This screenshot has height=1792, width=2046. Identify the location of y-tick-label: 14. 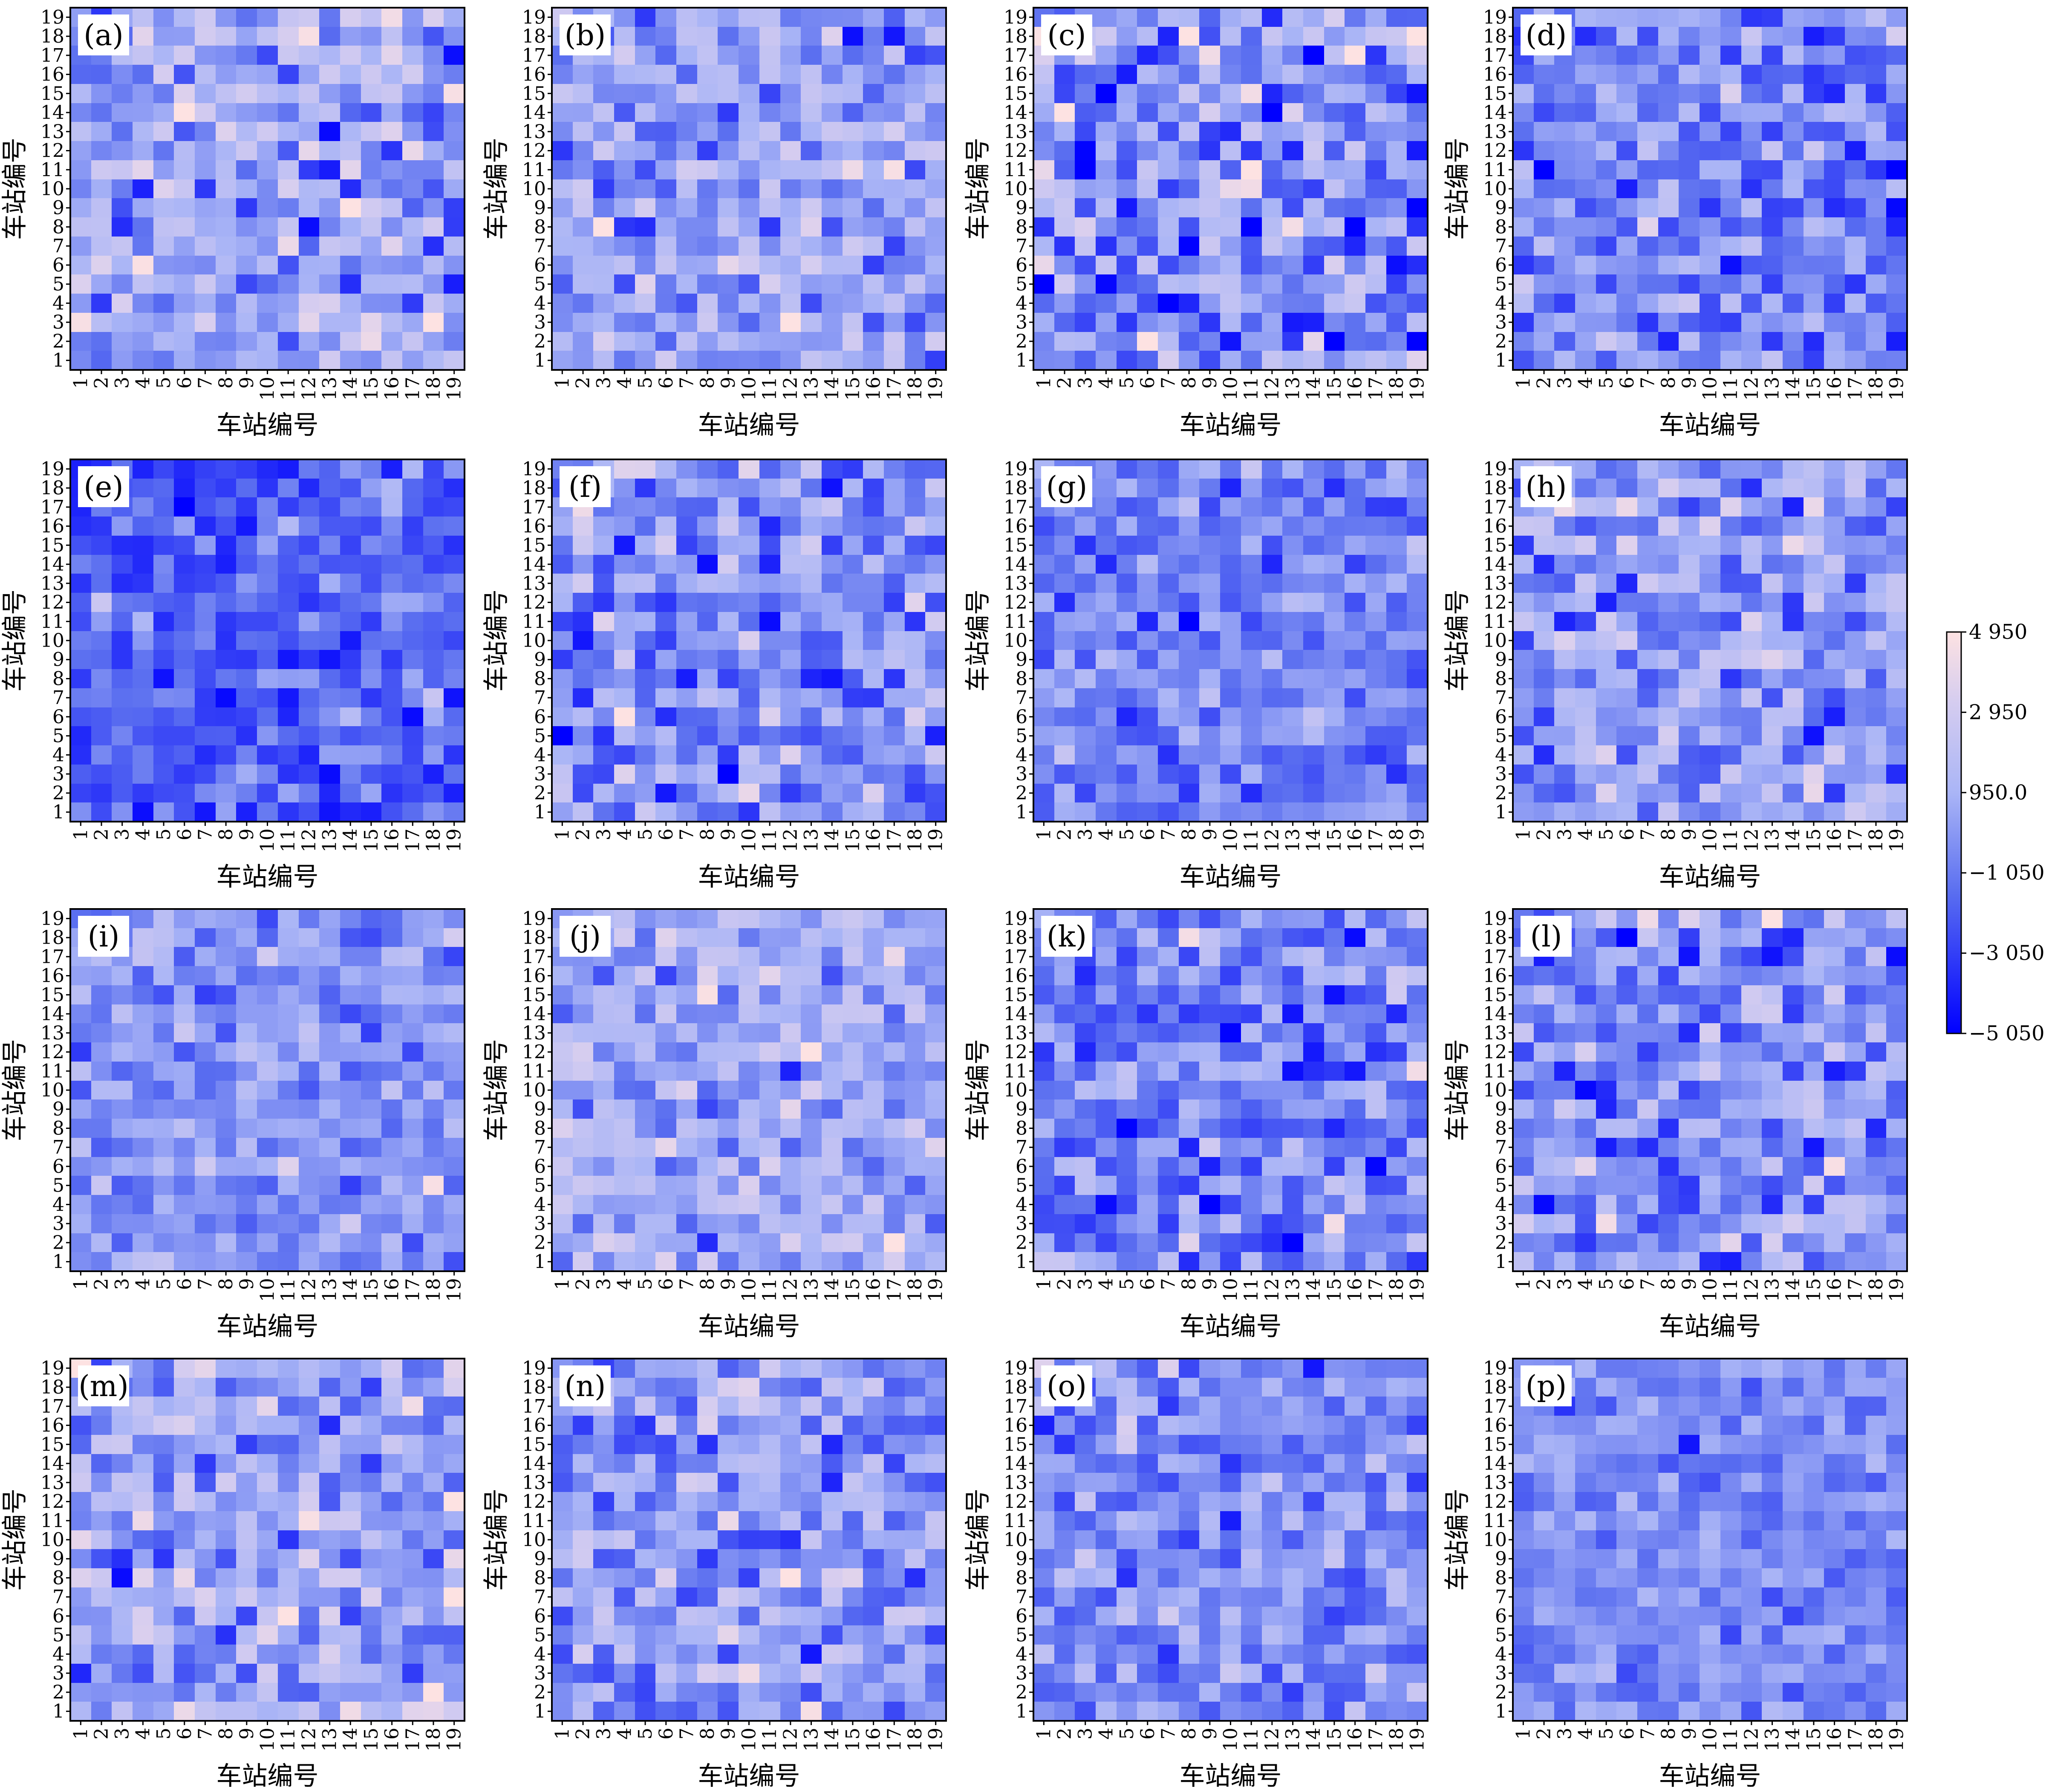
(1495, 564).